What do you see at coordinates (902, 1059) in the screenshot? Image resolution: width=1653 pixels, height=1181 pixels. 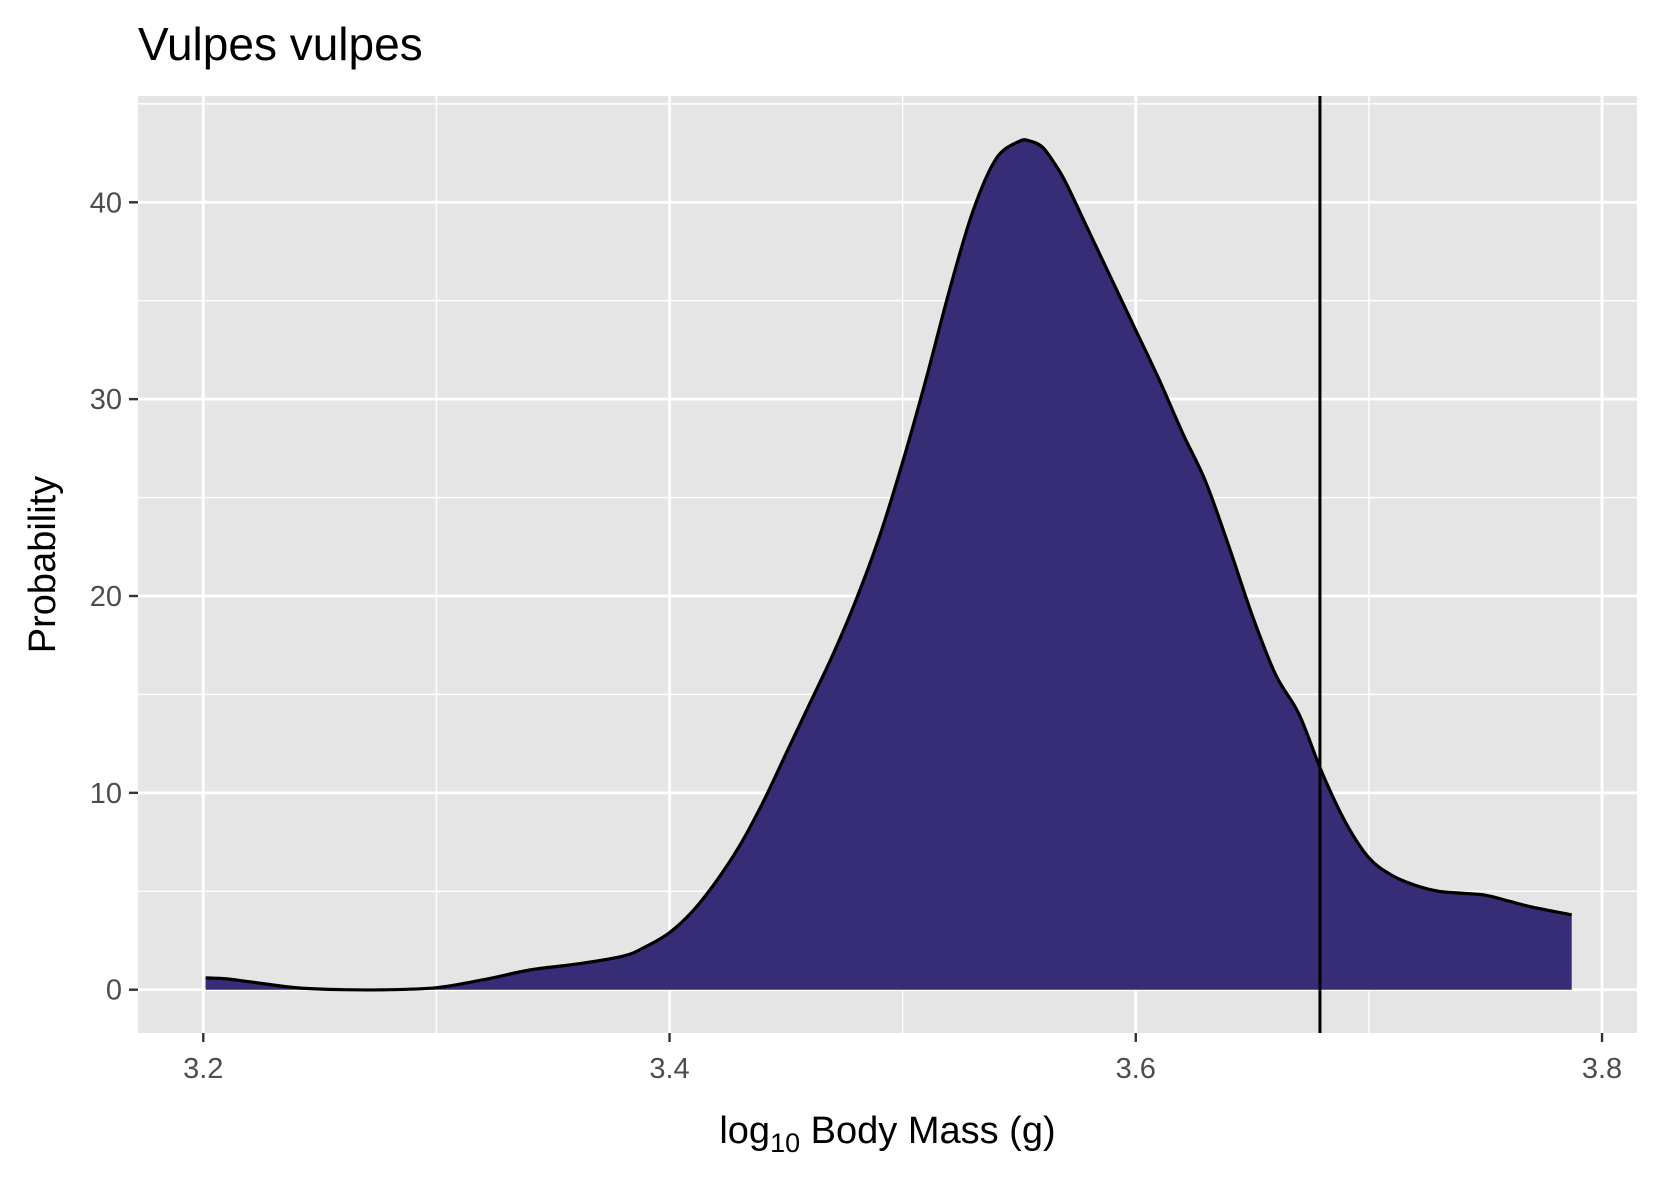 I see `x-axis: 3.2 3.4 3.6 3.8` at bounding box center [902, 1059].